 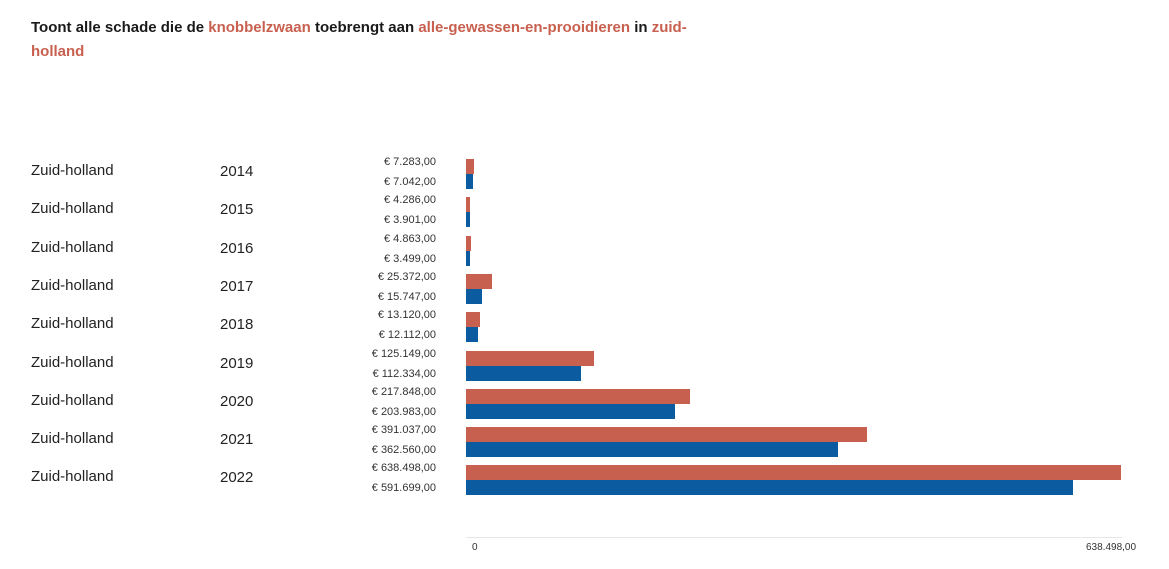 What do you see at coordinates (404, 373) in the screenshot?
I see `value-label-2019-series-2: € 112.334,00` at bounding box center [404, 373].